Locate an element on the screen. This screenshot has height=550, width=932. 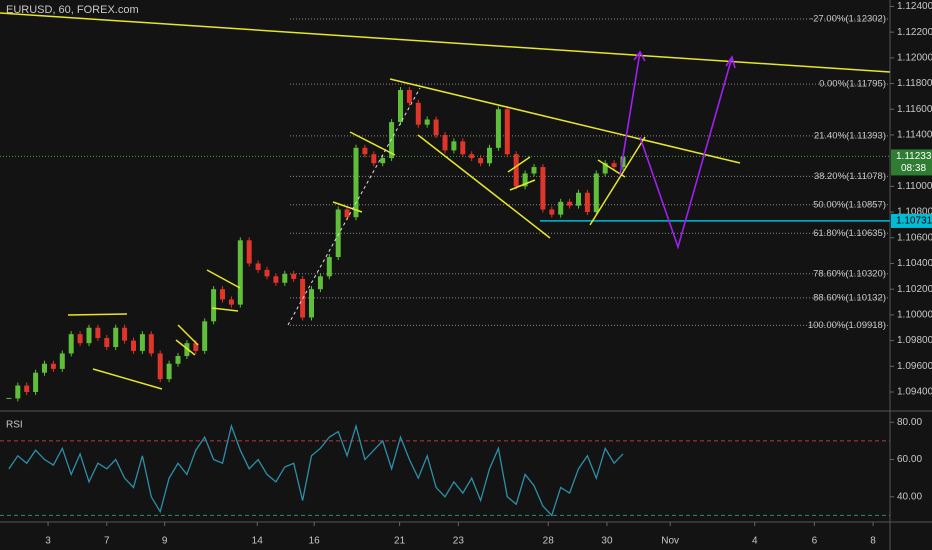
arrow-head is located at coordinates (639, 56).